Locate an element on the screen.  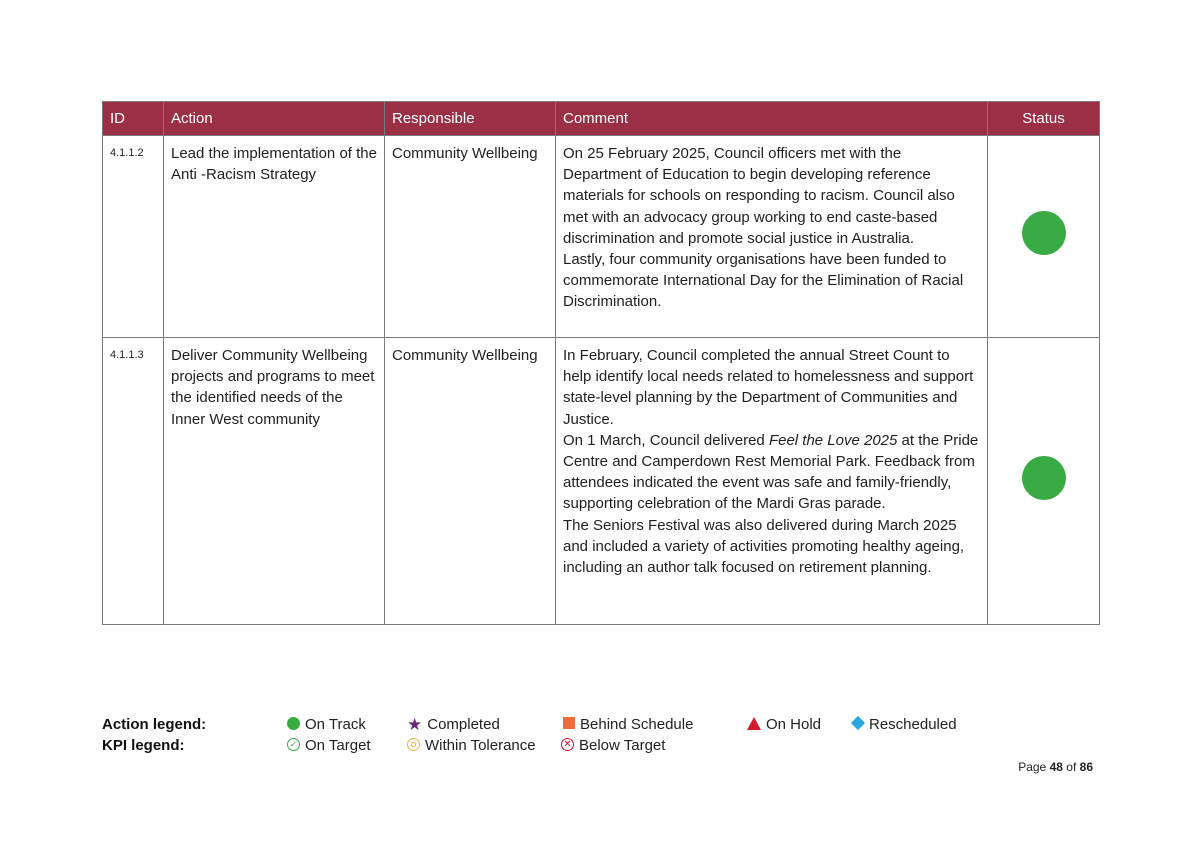
page-prefix: Page is located at coordinates (1032, 767).